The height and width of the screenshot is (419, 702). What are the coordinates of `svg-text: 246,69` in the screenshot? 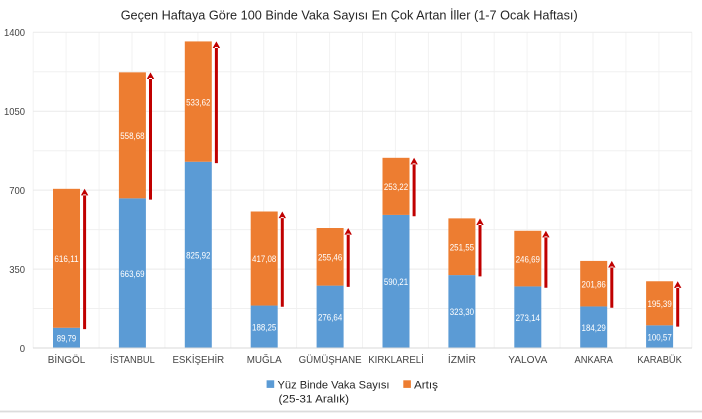 It's located at (528, 259).